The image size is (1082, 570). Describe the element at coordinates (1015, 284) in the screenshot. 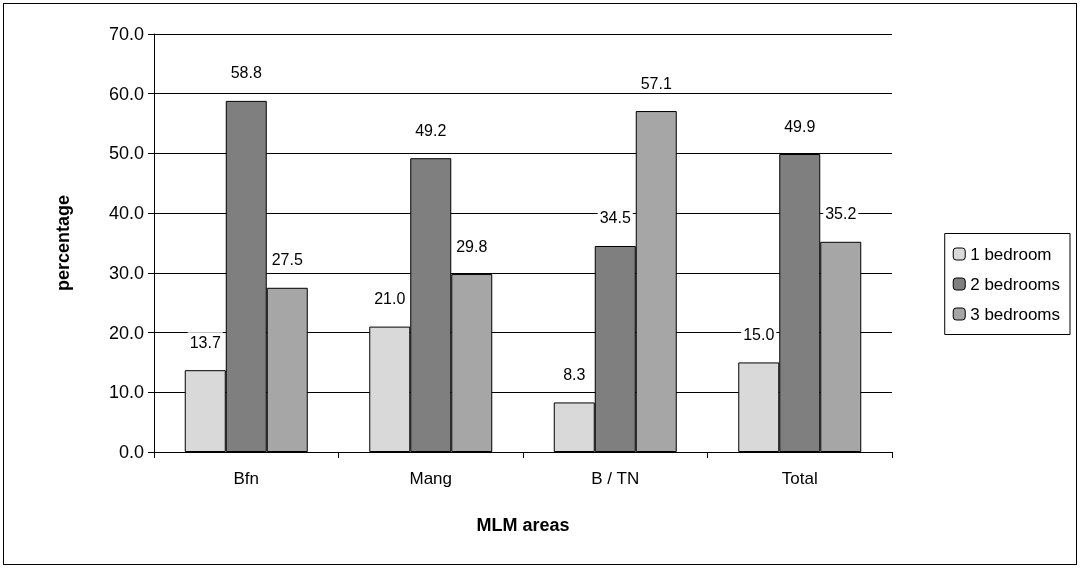

I see `legend-label: 2 bedrooms` at that location.